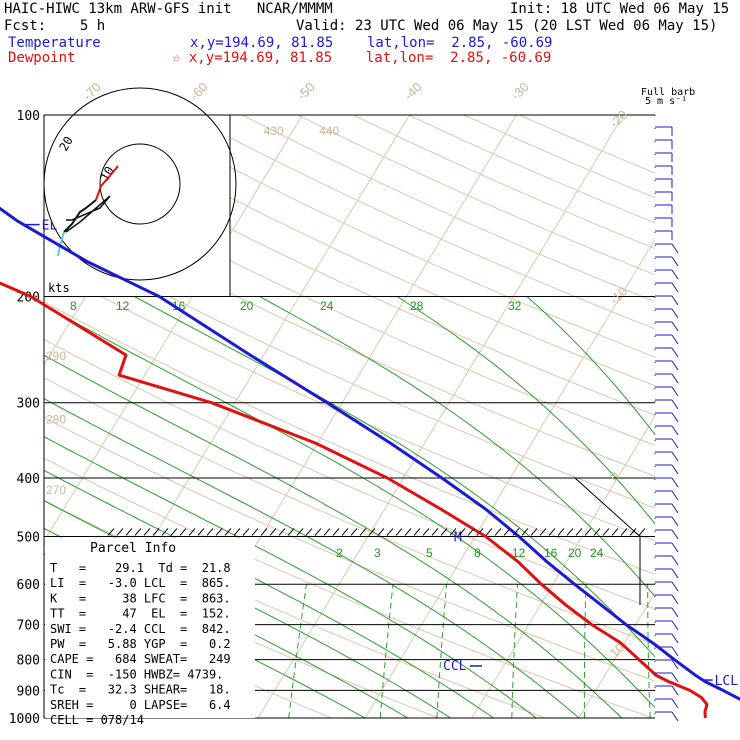  I want to click on parcel-info-row: CELL = 078/14, so click(97, 720).